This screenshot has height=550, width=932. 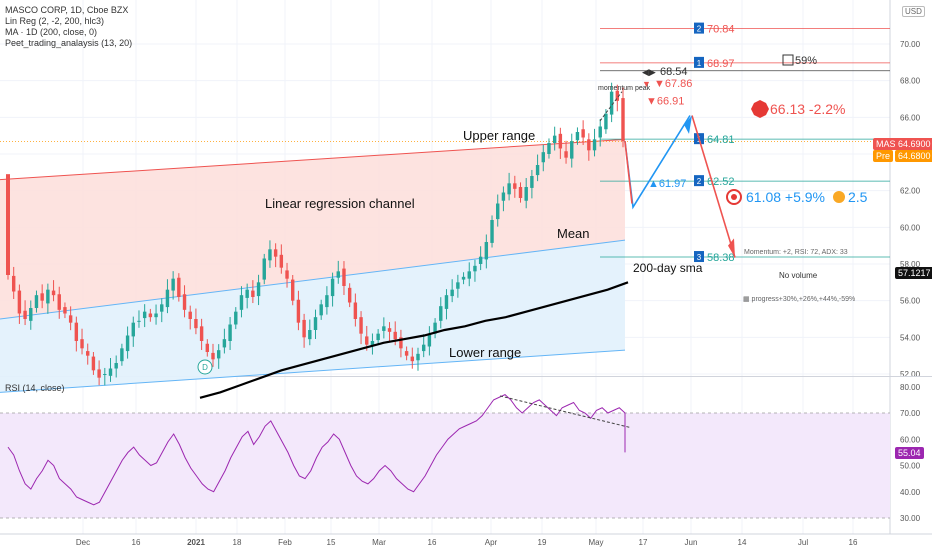 I want to click on currency-button: USD, so click(x=913, y=11).